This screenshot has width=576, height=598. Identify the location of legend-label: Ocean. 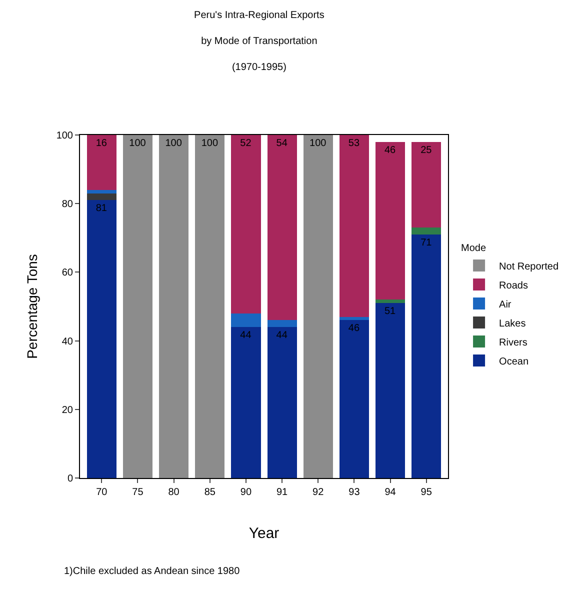
(514, 362).